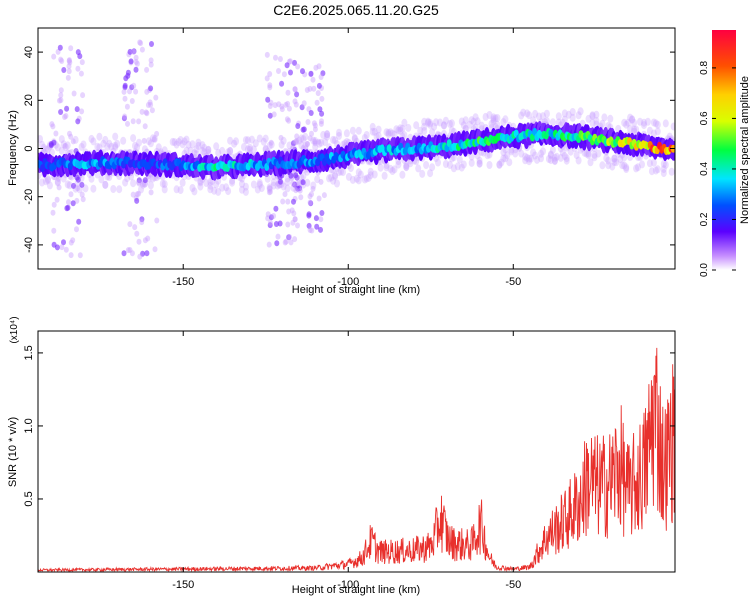 The image size is (750, 600). What do you see at coordinates (183, 585) in the screenshot?
I see `snr-x-tick-label: -150` at bounding box center [183, 585].